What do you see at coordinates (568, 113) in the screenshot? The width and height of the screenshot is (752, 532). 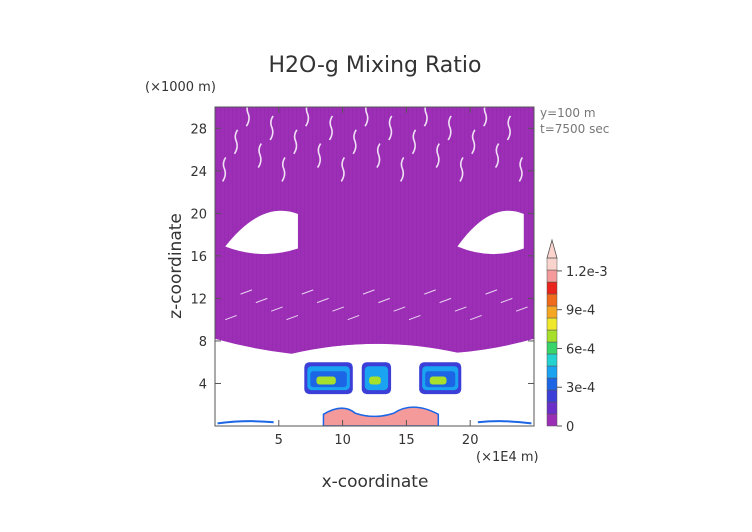 I see `annotation-y: y=100 m` at bounding box center [568, 113].